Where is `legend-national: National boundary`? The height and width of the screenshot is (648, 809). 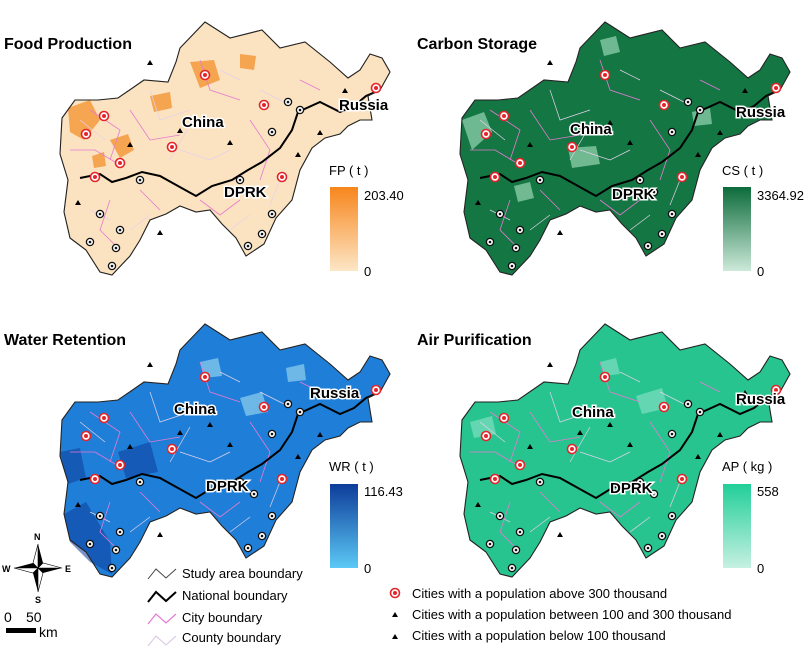
legend-national: National boundary is located at coordinates (235, 595).